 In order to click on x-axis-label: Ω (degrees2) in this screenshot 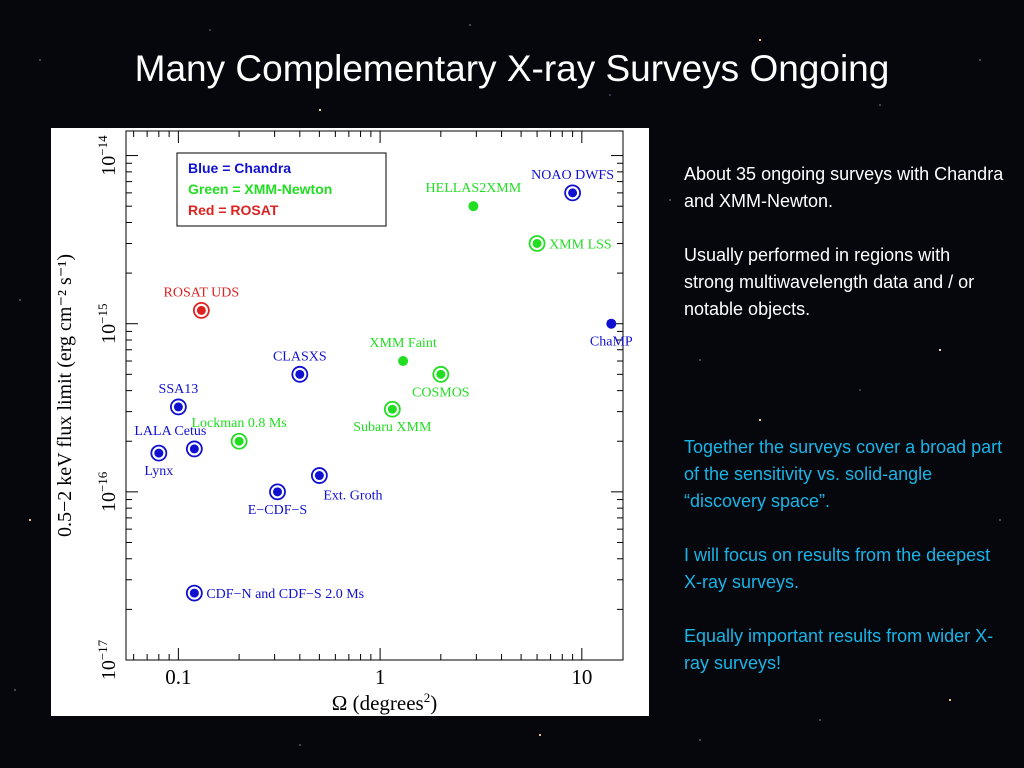, I will do `click(384, 702)`.